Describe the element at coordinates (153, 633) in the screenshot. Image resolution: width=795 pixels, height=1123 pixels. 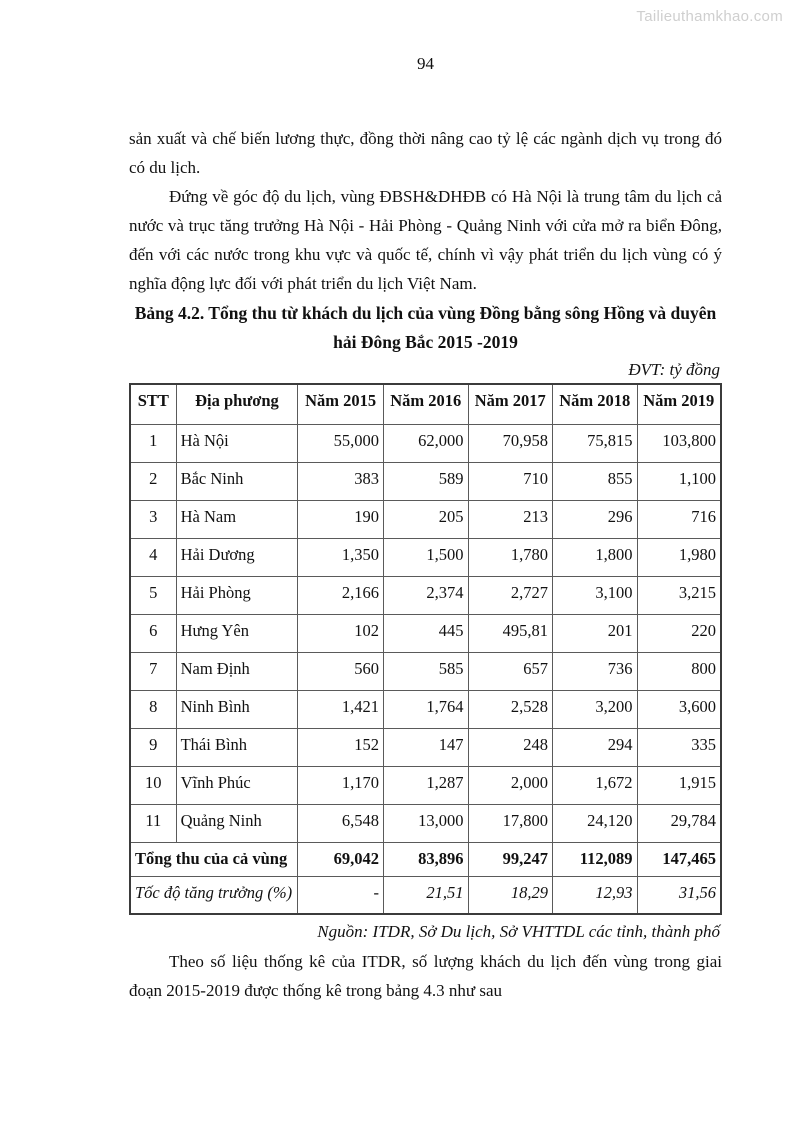
I see `cell-stt: 6` at that location.